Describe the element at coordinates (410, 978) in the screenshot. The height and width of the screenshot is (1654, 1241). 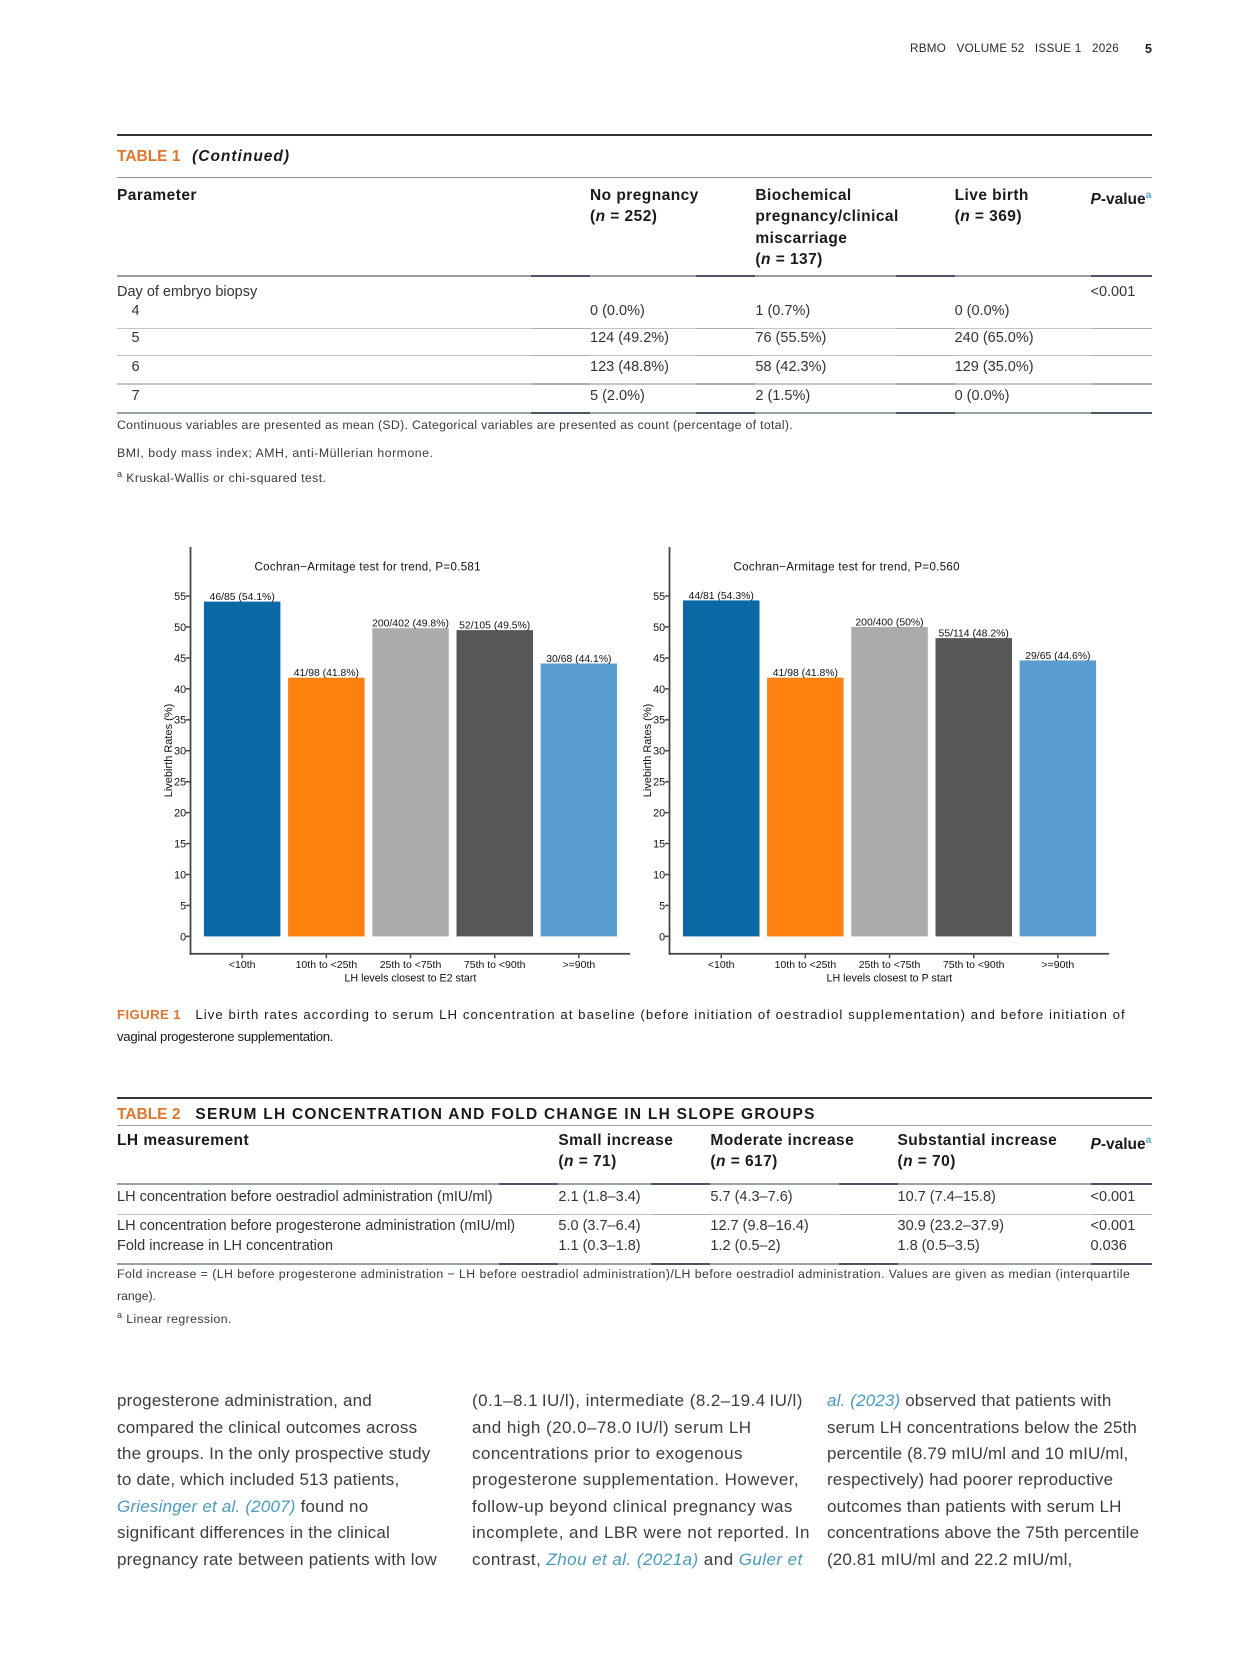
I see `svg-text: LH levels closest to E2 start` at that location.